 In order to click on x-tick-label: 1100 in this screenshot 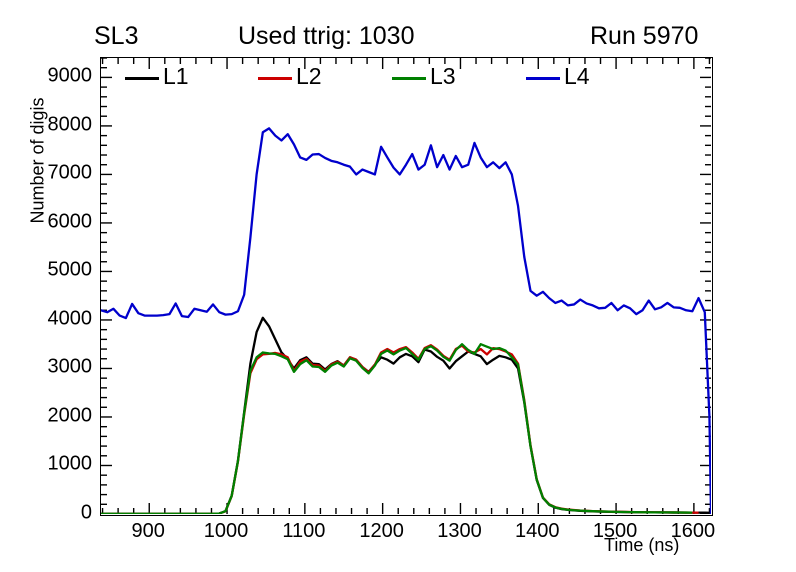, I will do `click(304, 531)`.